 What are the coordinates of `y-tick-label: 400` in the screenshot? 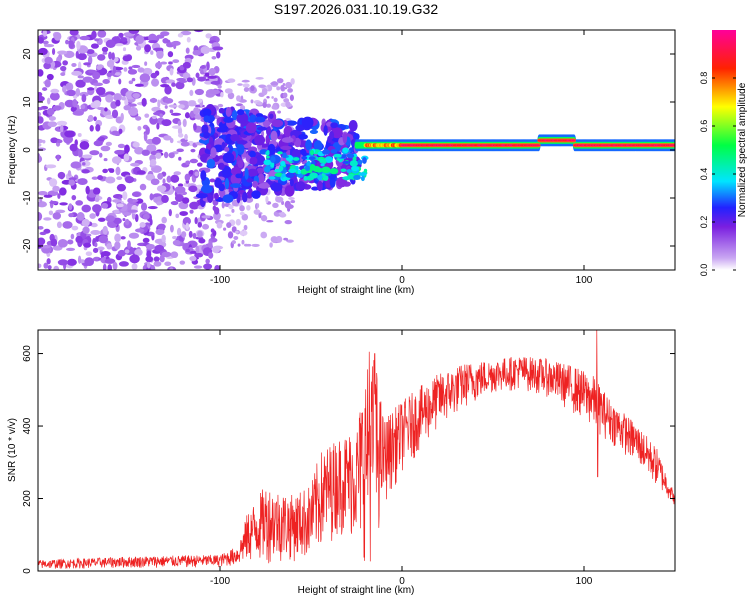 It's located at (27, 425).